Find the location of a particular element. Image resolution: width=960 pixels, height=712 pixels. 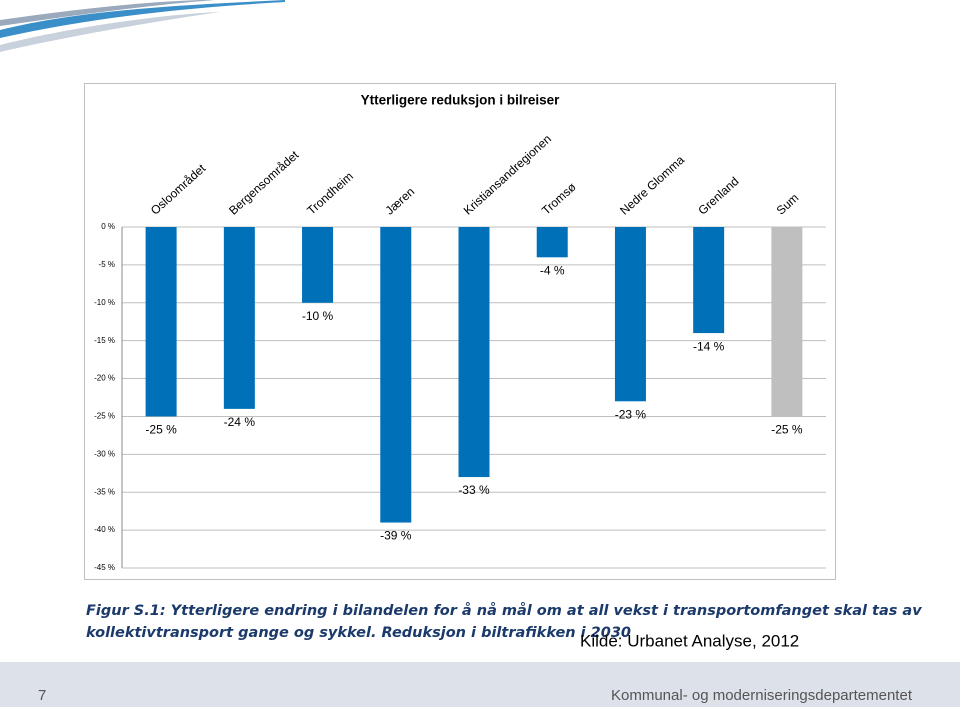

y-tick-label: -45 % is located at coordinates (104, 567).